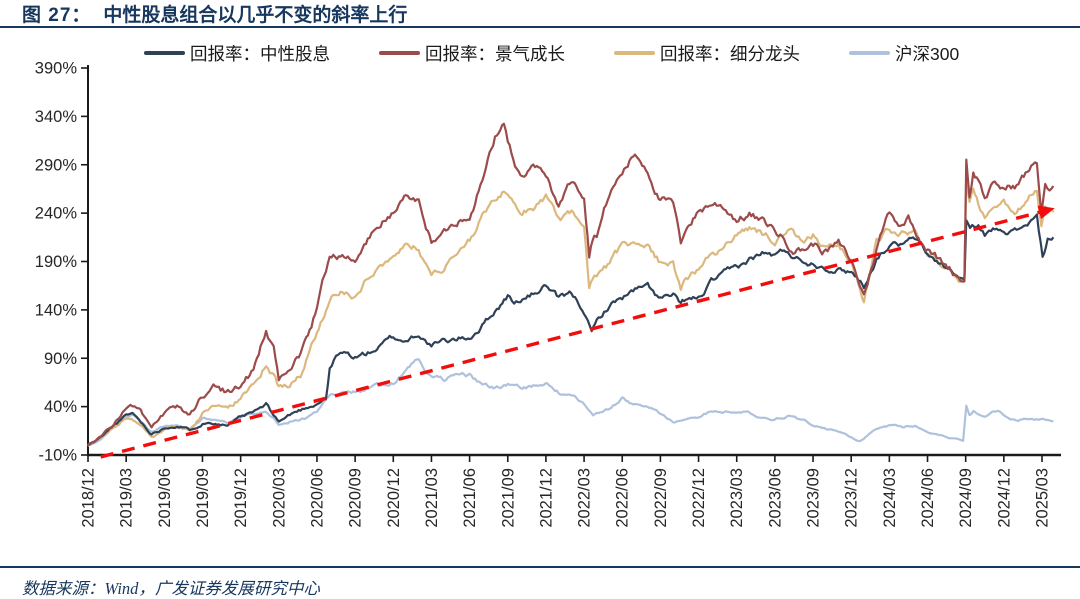 The height and width of the screenshot is (599, 1080). Describe the element at coordinates (585, 498) in the screenshot. I see `svg-text: 2022/03` at that location.